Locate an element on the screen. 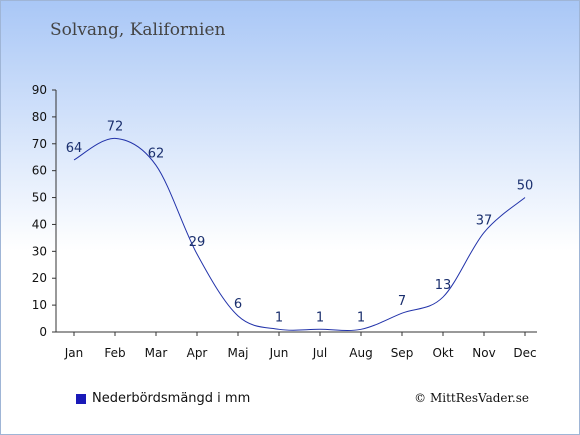 The height and width of the screenshot is (435, 580). x-tick-label: Aug is located at coordinates (360, 353).